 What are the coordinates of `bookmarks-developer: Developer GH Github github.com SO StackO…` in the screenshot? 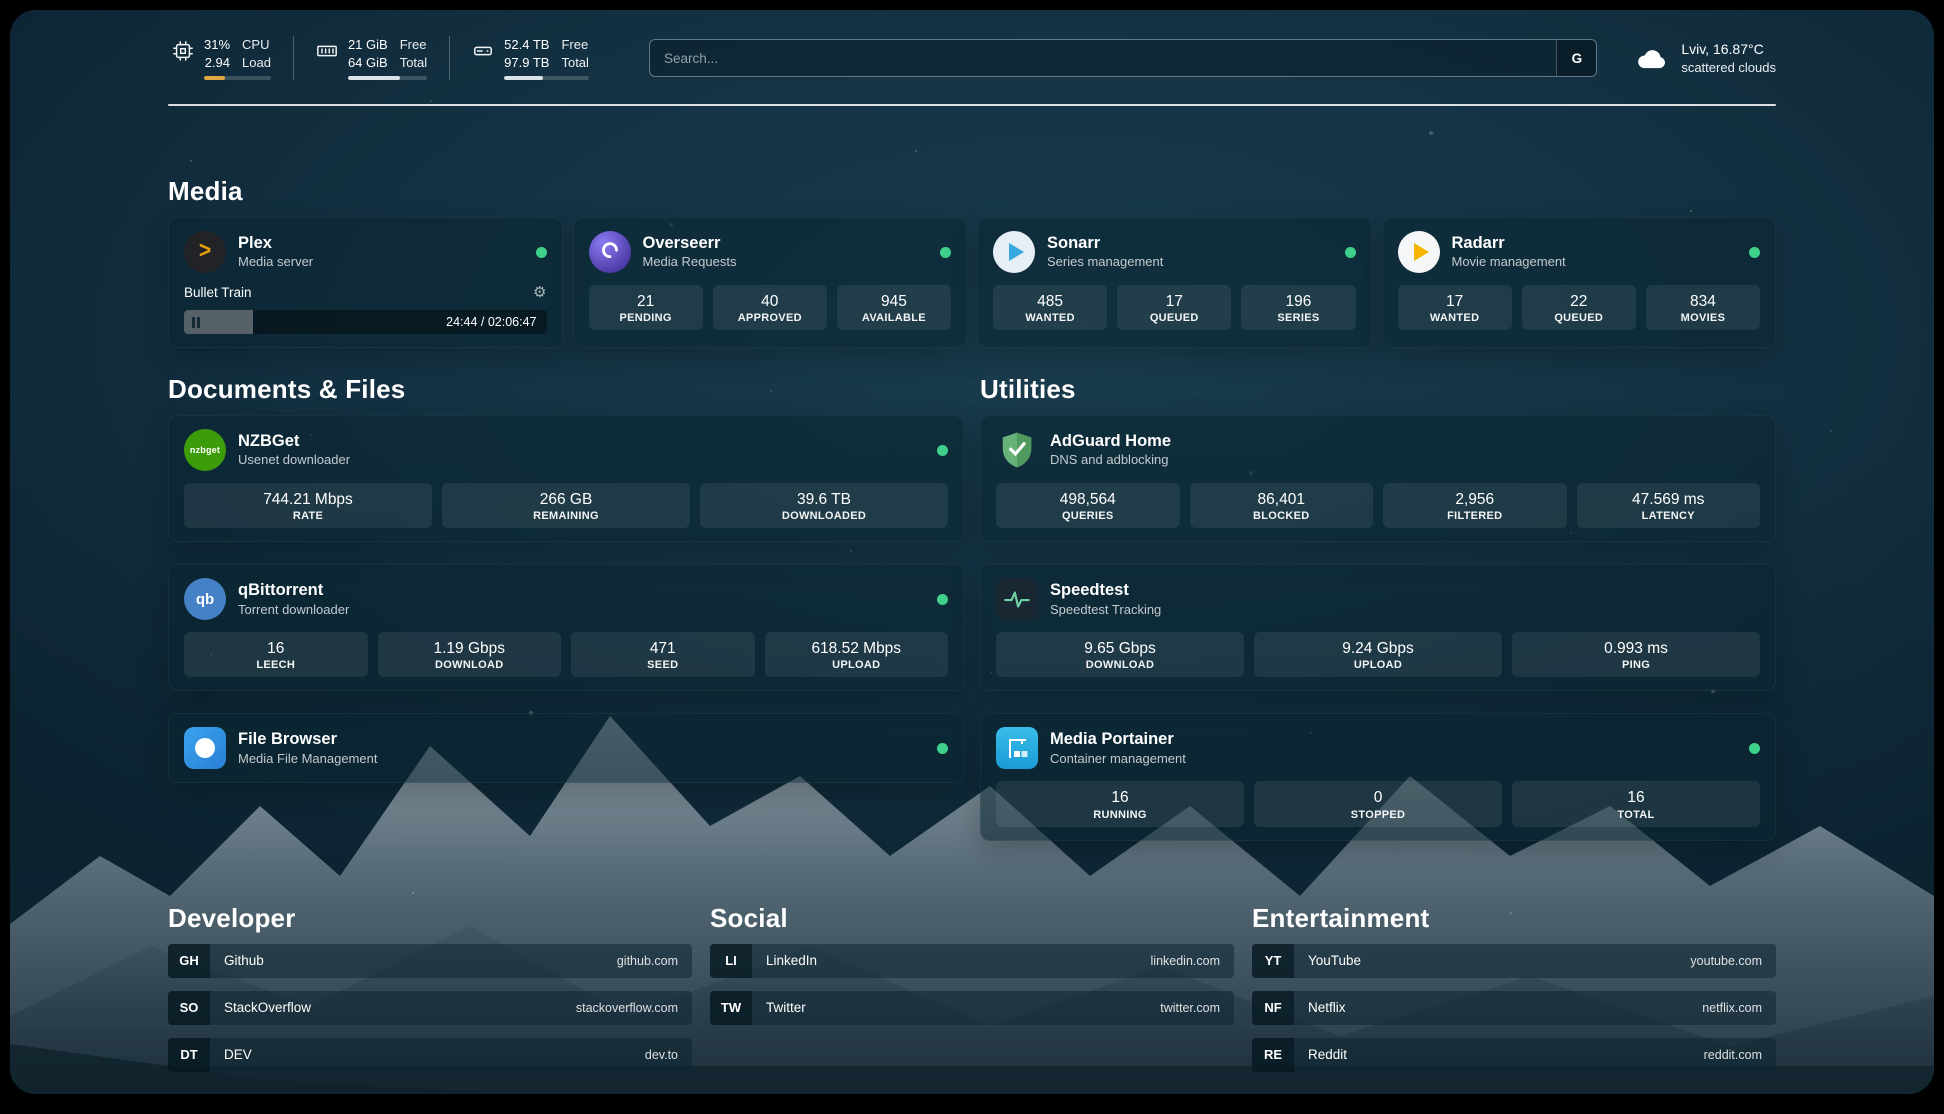 It's located at (430, 987).